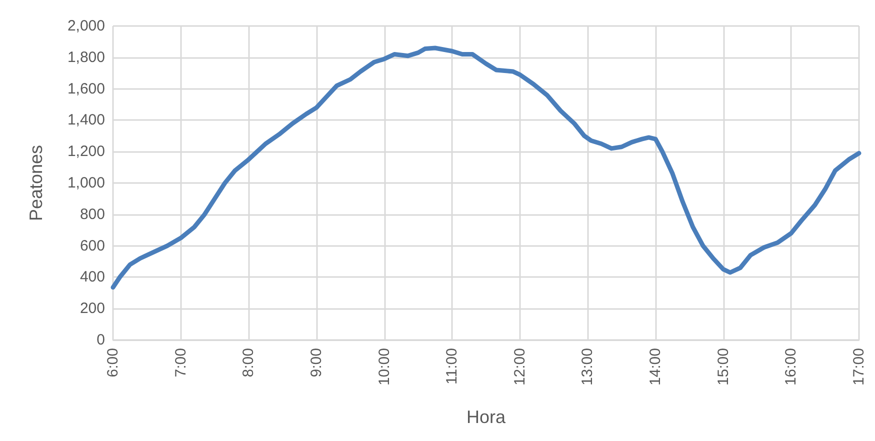 The image size is (875, 441). Describe the element at coordinates (86, 183) in the screenshot. I see `y-tick-label: 1,000` at that location.